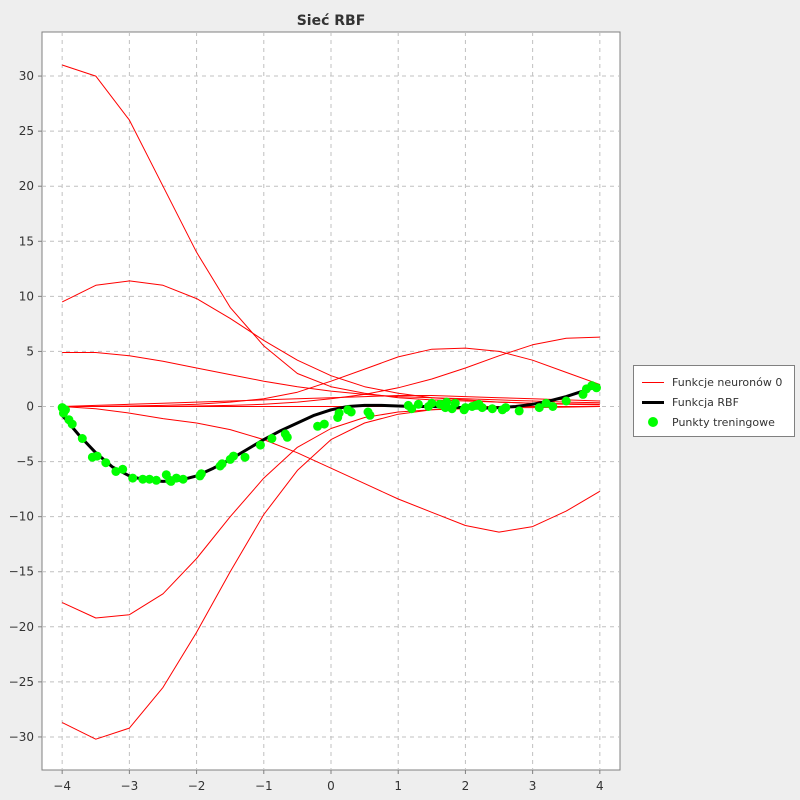 Image resolution: width=800 pixels, height=800 pixels. I want to click on x-tick-label: 1, so click(398, 786).